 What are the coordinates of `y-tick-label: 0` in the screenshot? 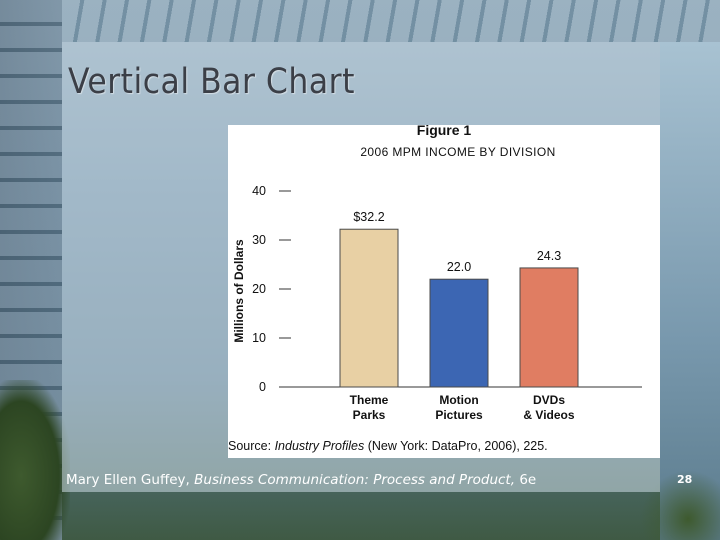 It's located at (262, 387).